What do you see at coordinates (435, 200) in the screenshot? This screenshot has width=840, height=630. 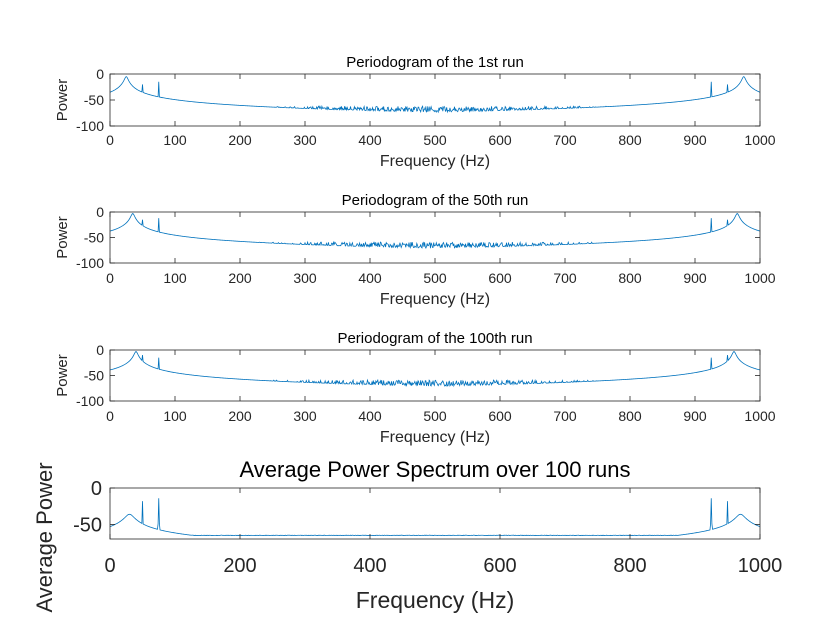 I see `chart-title: Periodogram of the 50th run` at bounding box center [435, 200].